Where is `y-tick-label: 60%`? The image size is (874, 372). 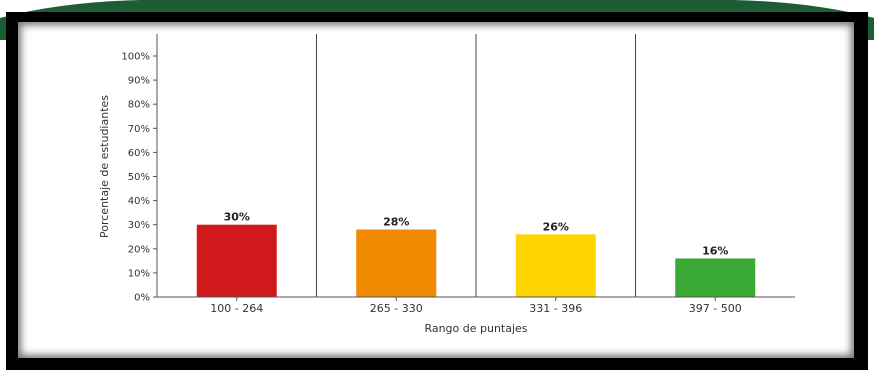 y-tick-label: 60% is located at coordinates (139, 153).